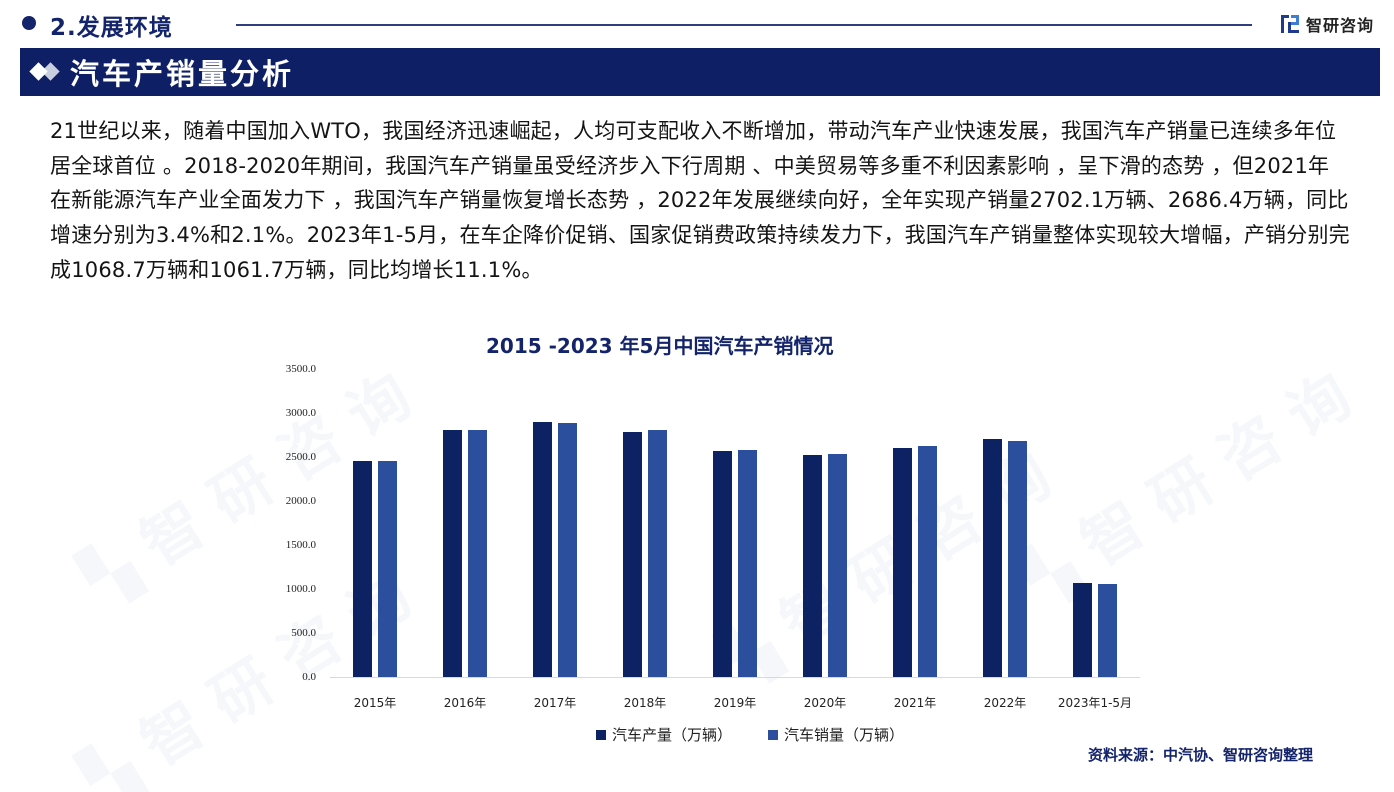 Image resolution: width=1394 pixels, height=792 pixels. Describe the element at coordinates (645, 703) in the screenshot. I see `x-tick-label: 2018年` at that location.